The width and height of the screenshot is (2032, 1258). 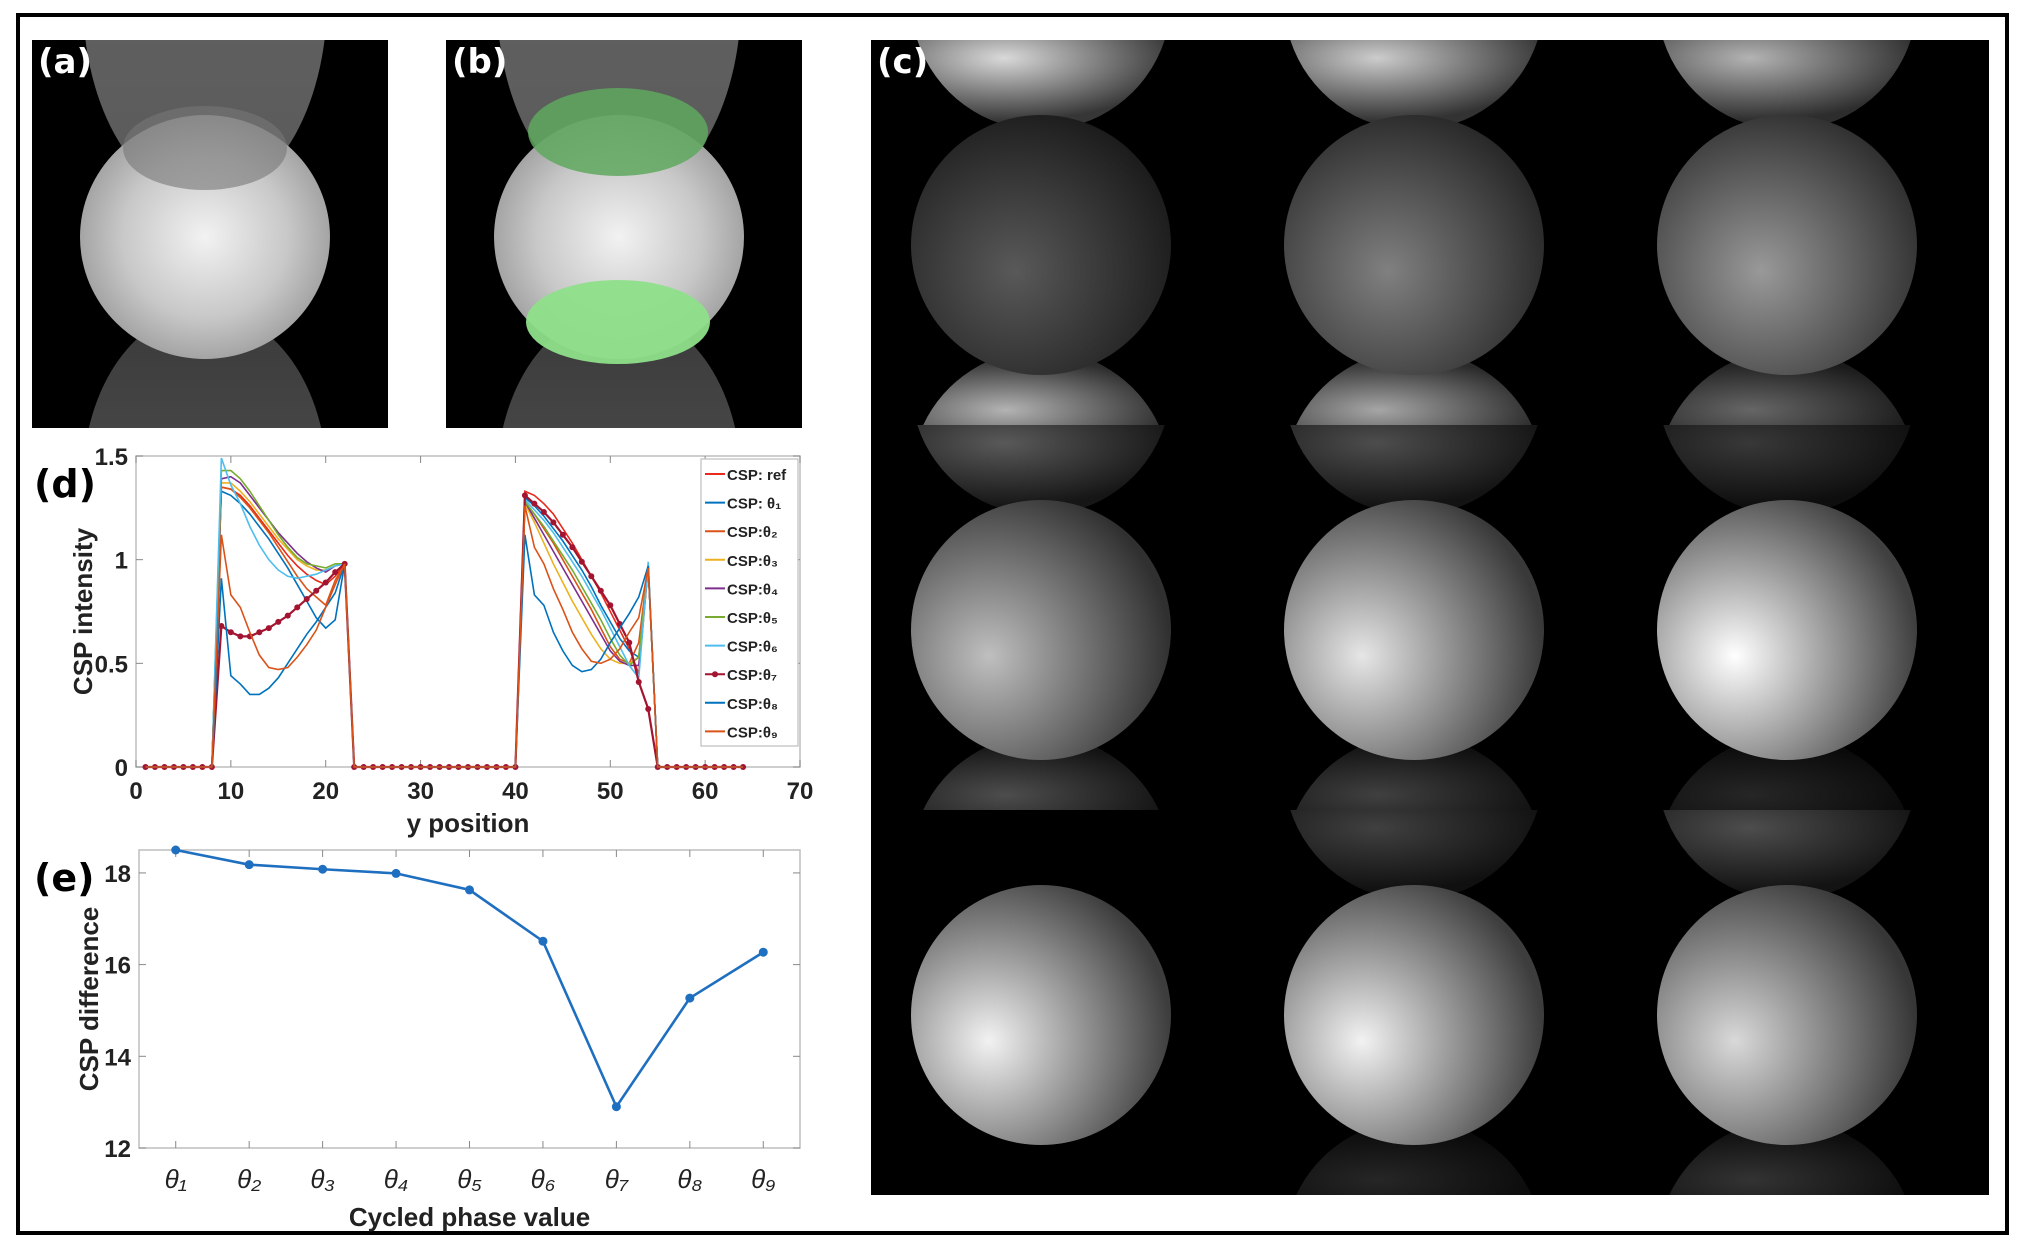 What do you see at coordinates (757, 475) in the screenshot?
I see `legend-entry: CSP: ref` at bounding box center [757, 475].